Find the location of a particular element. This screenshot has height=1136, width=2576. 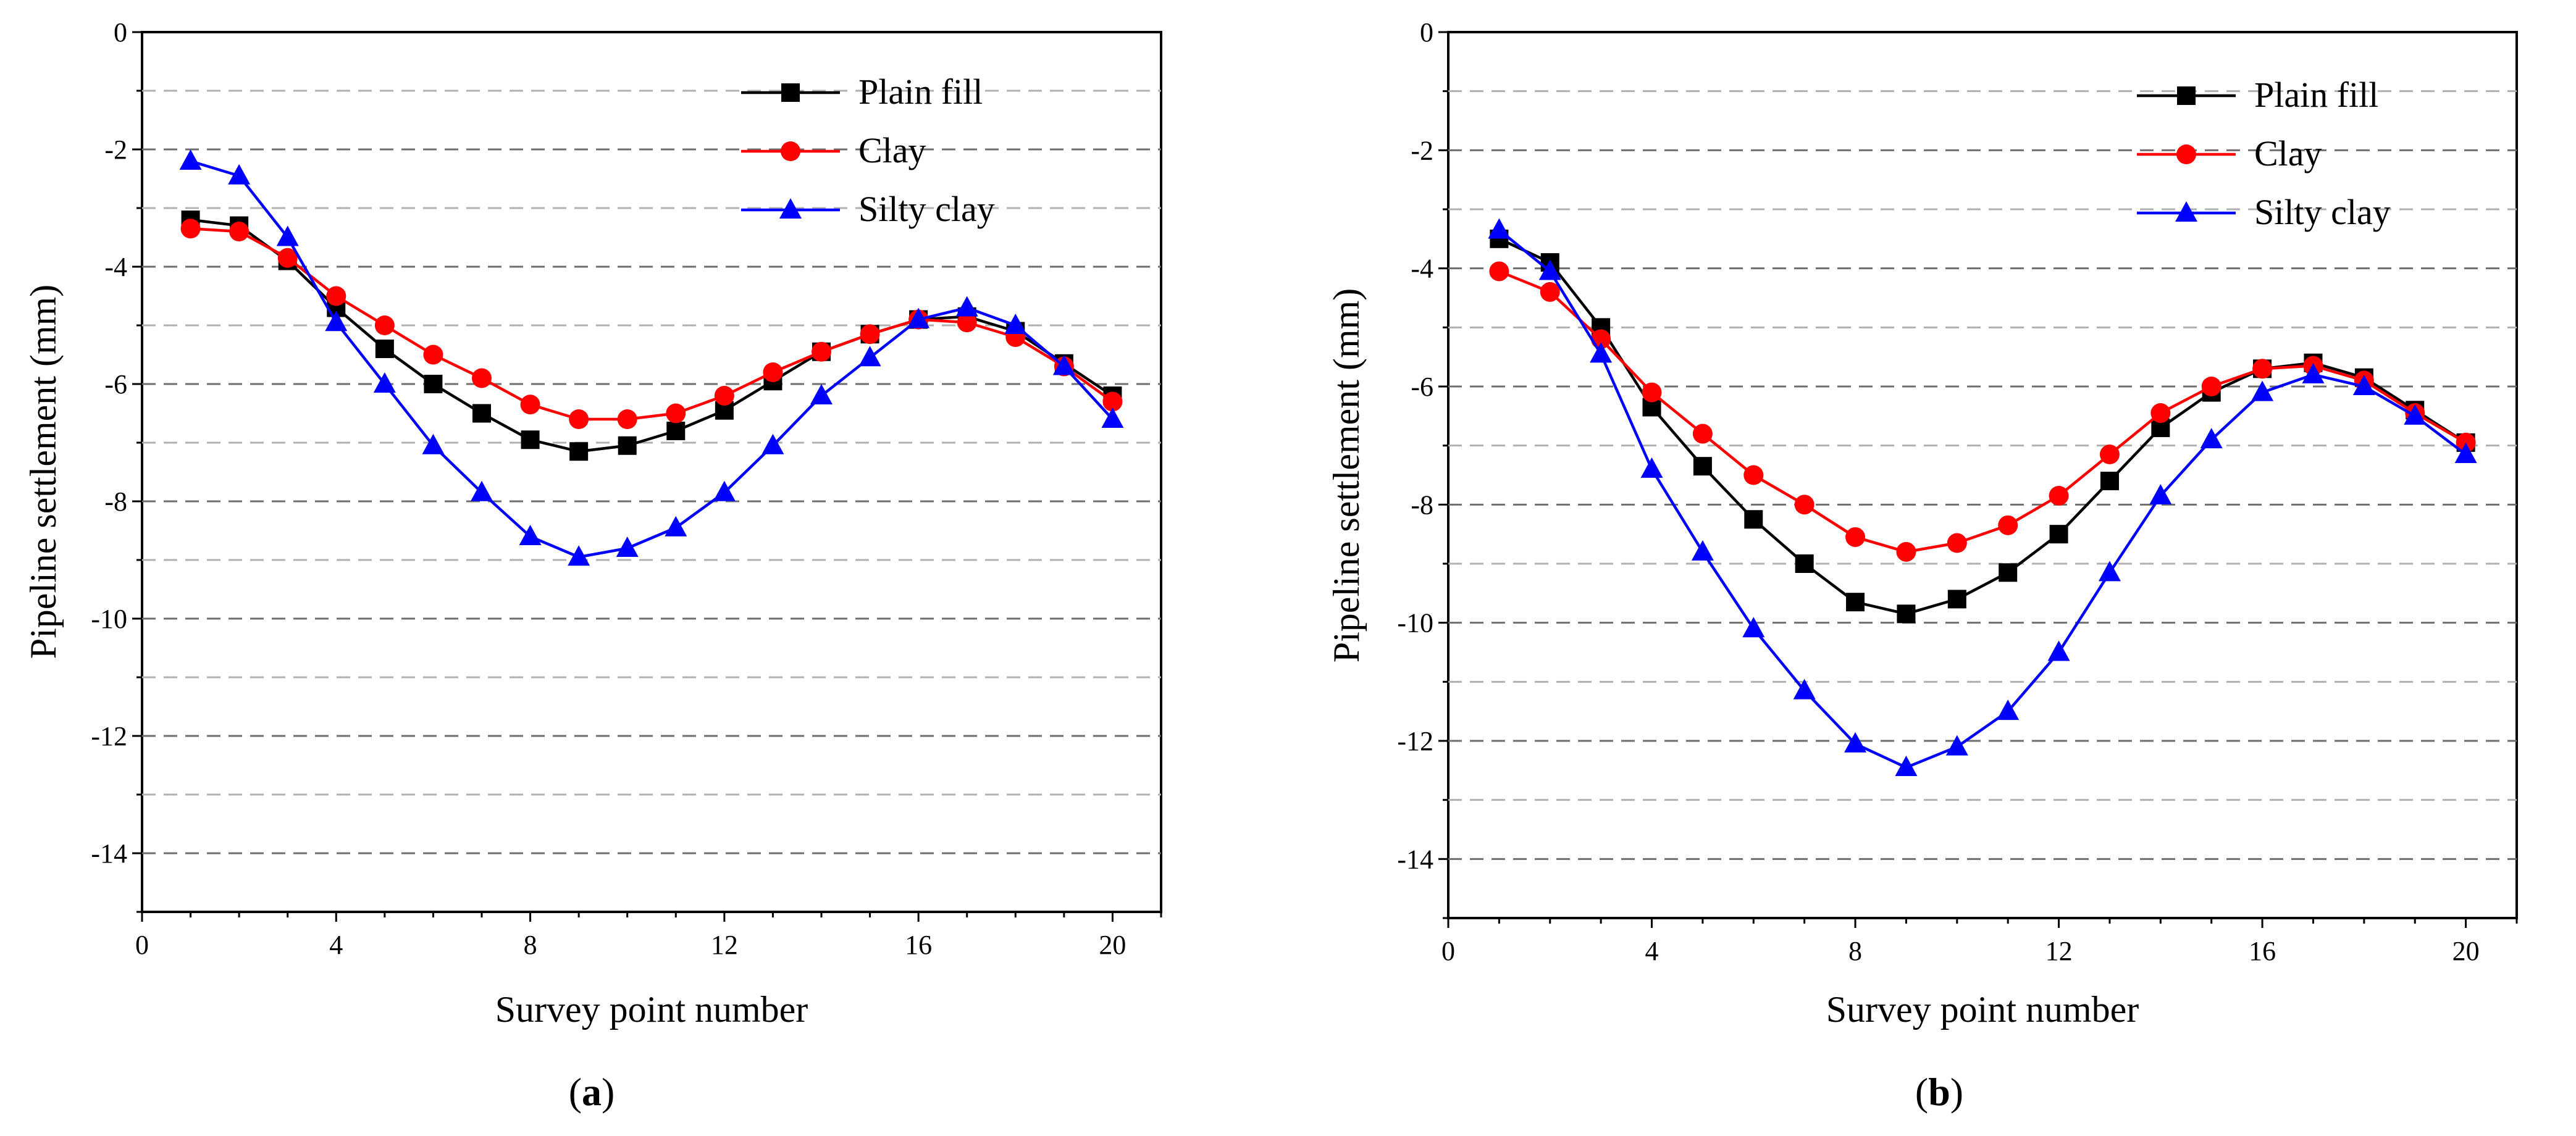

panel-letter: a is located at coordinates (592, 1092).